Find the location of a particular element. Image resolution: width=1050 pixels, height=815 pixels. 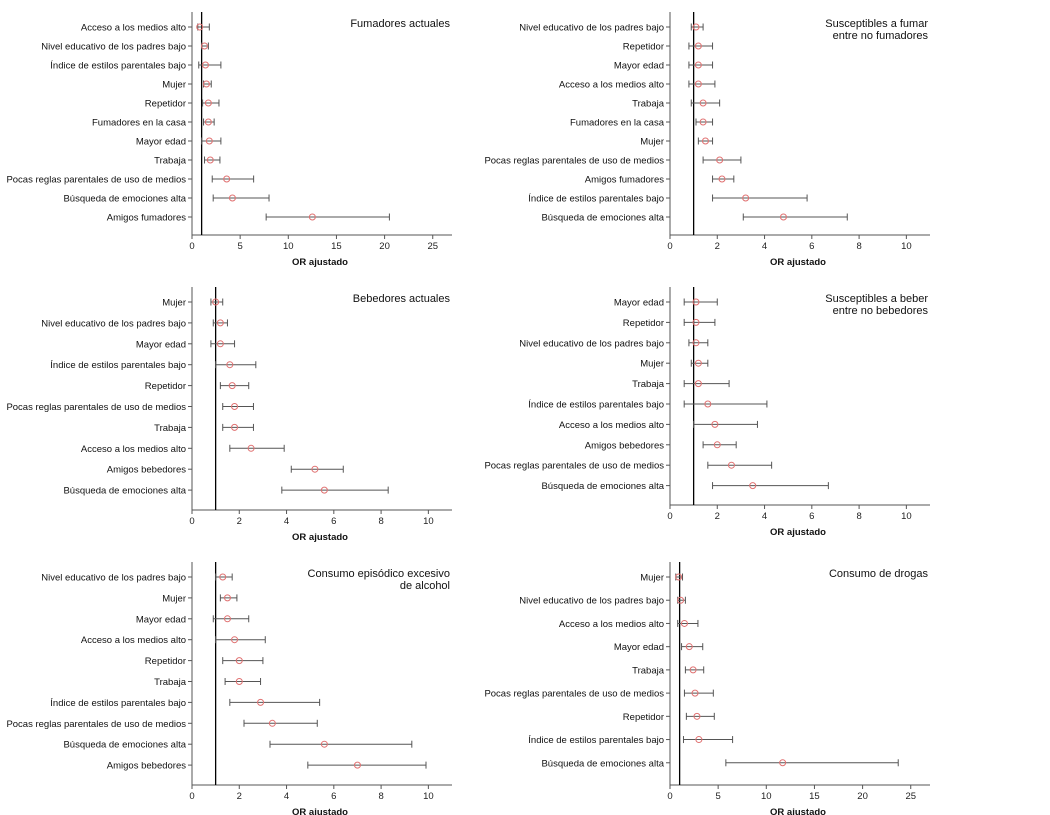

panel-title: Consumo episódico excesivo is located at coordinates (379, 574).